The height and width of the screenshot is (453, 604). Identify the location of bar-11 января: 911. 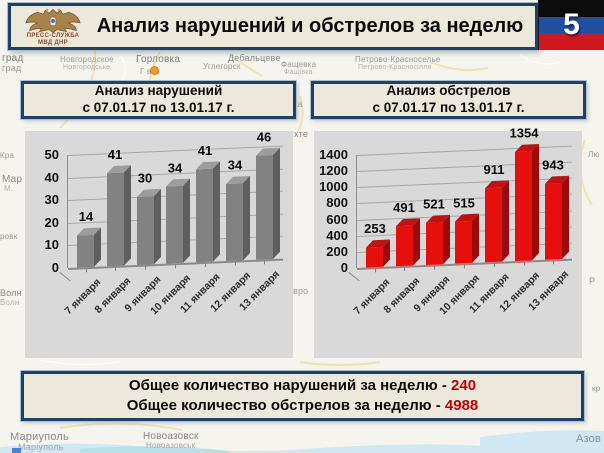
(493, 205).